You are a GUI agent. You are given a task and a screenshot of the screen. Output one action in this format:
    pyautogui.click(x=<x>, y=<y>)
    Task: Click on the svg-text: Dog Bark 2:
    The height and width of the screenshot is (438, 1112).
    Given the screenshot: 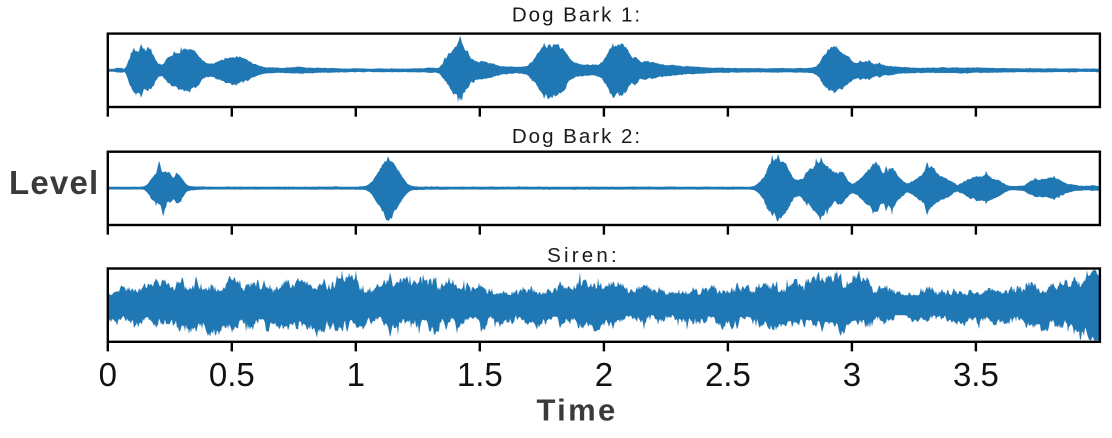 What is the action you would take?
    pyautogui.click(x=577, y=136)
    